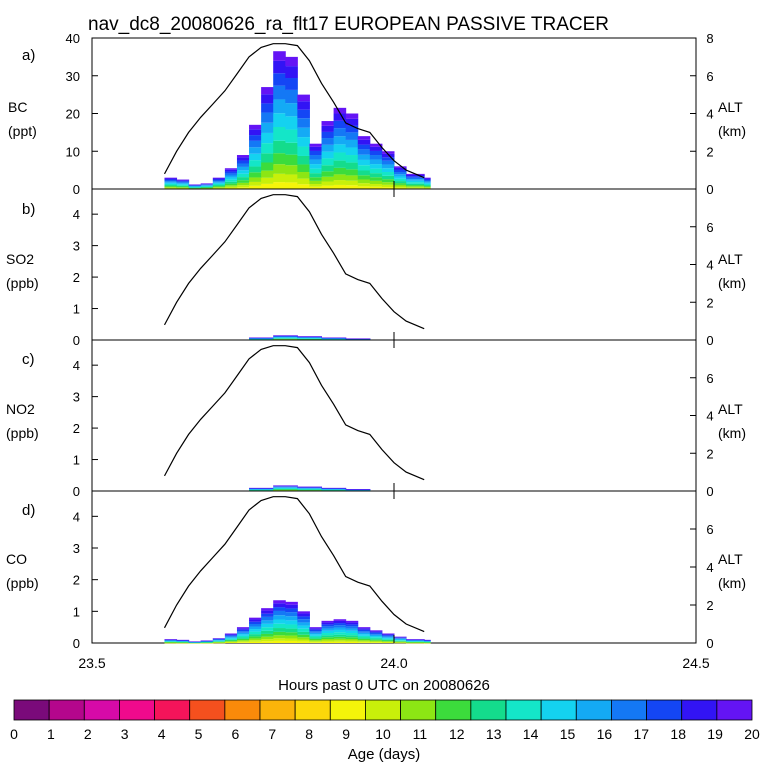 This screenshot has height=768, width=768. I want to click on y-tick-label: 0, so click(76, 491).